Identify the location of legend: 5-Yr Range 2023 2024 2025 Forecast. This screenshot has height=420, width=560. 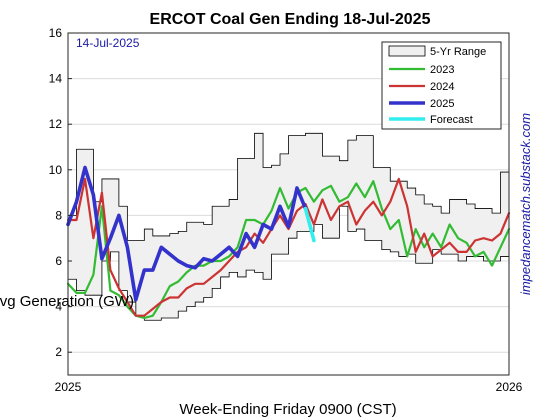
(441, 85).